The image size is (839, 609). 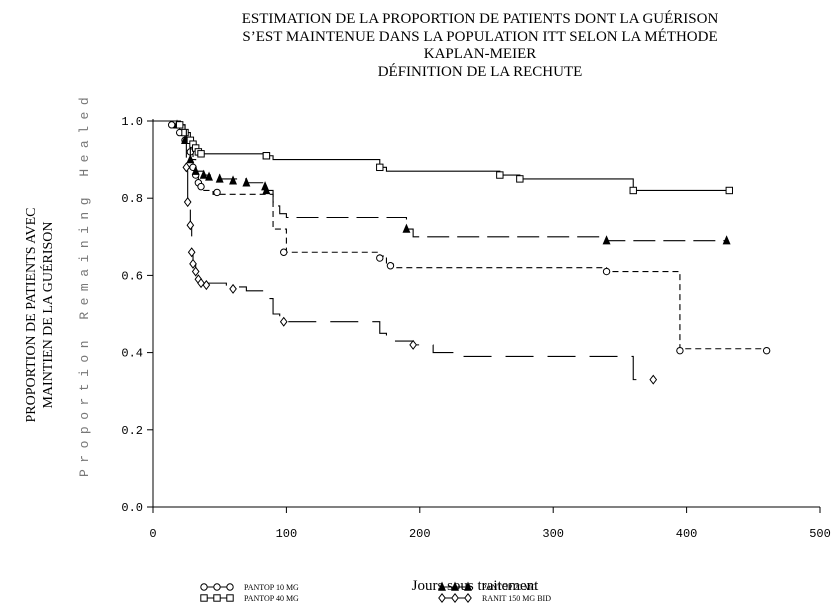 I want to click on legend-label-circle: PANTOP 10 MG, so click(x=271, y=587).